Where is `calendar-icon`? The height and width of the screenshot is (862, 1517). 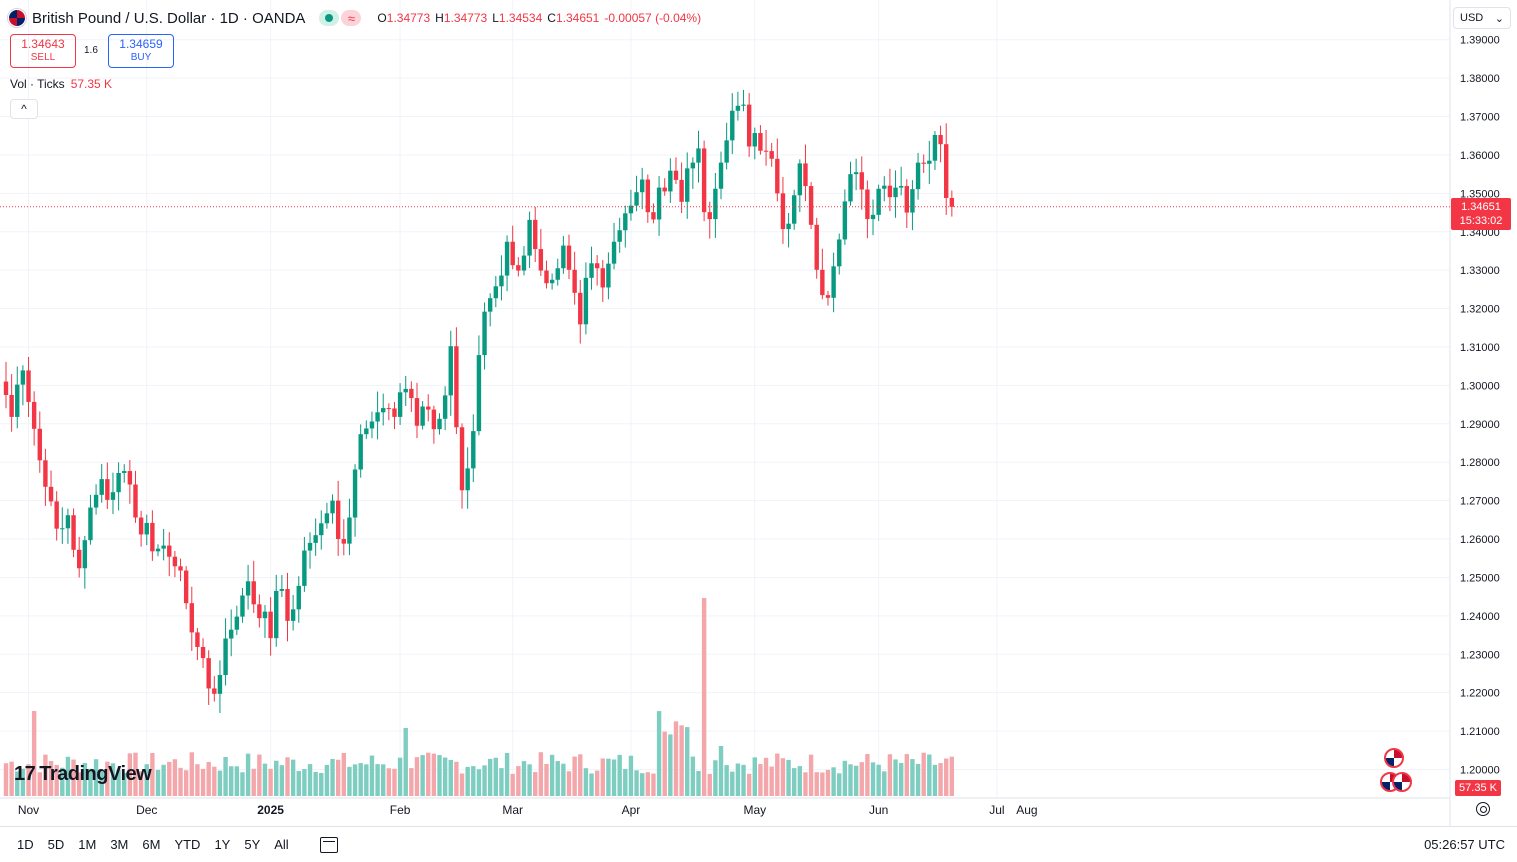
calendar-icon is located at coordinates (328, 844).